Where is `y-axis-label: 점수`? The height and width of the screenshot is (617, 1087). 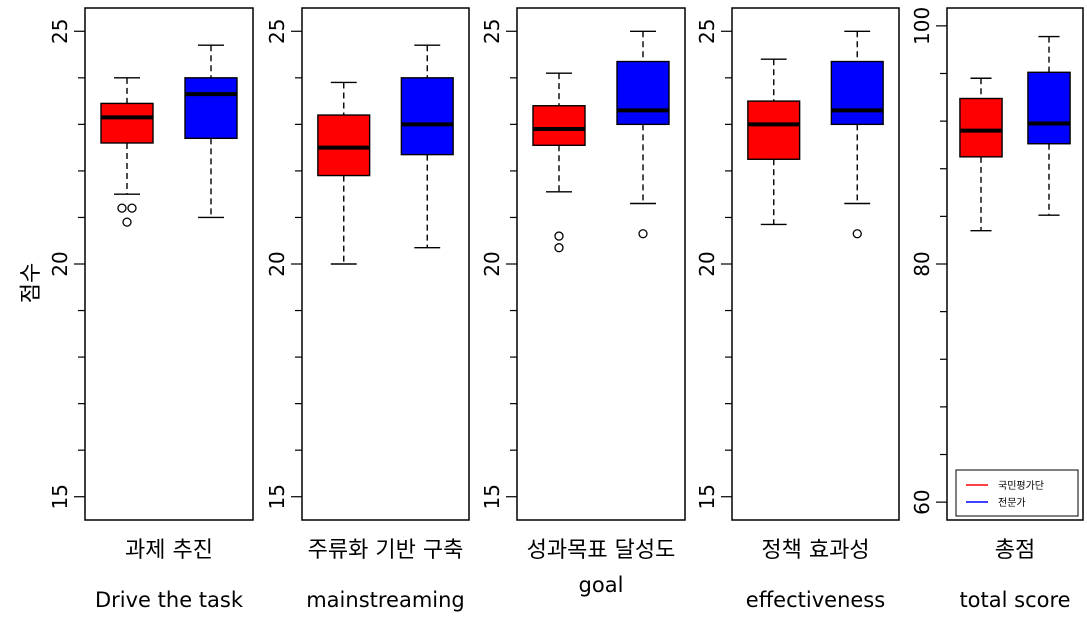
y-axis-label: 점수 is located at coordinates (31, 283).